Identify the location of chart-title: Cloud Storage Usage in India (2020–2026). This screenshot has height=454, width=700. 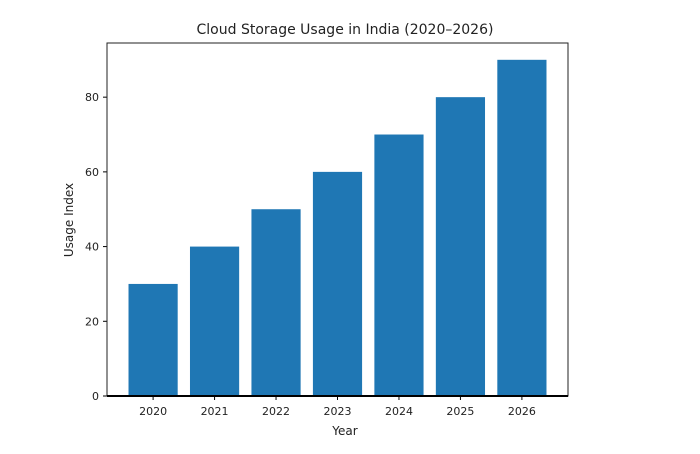
(345, 30).